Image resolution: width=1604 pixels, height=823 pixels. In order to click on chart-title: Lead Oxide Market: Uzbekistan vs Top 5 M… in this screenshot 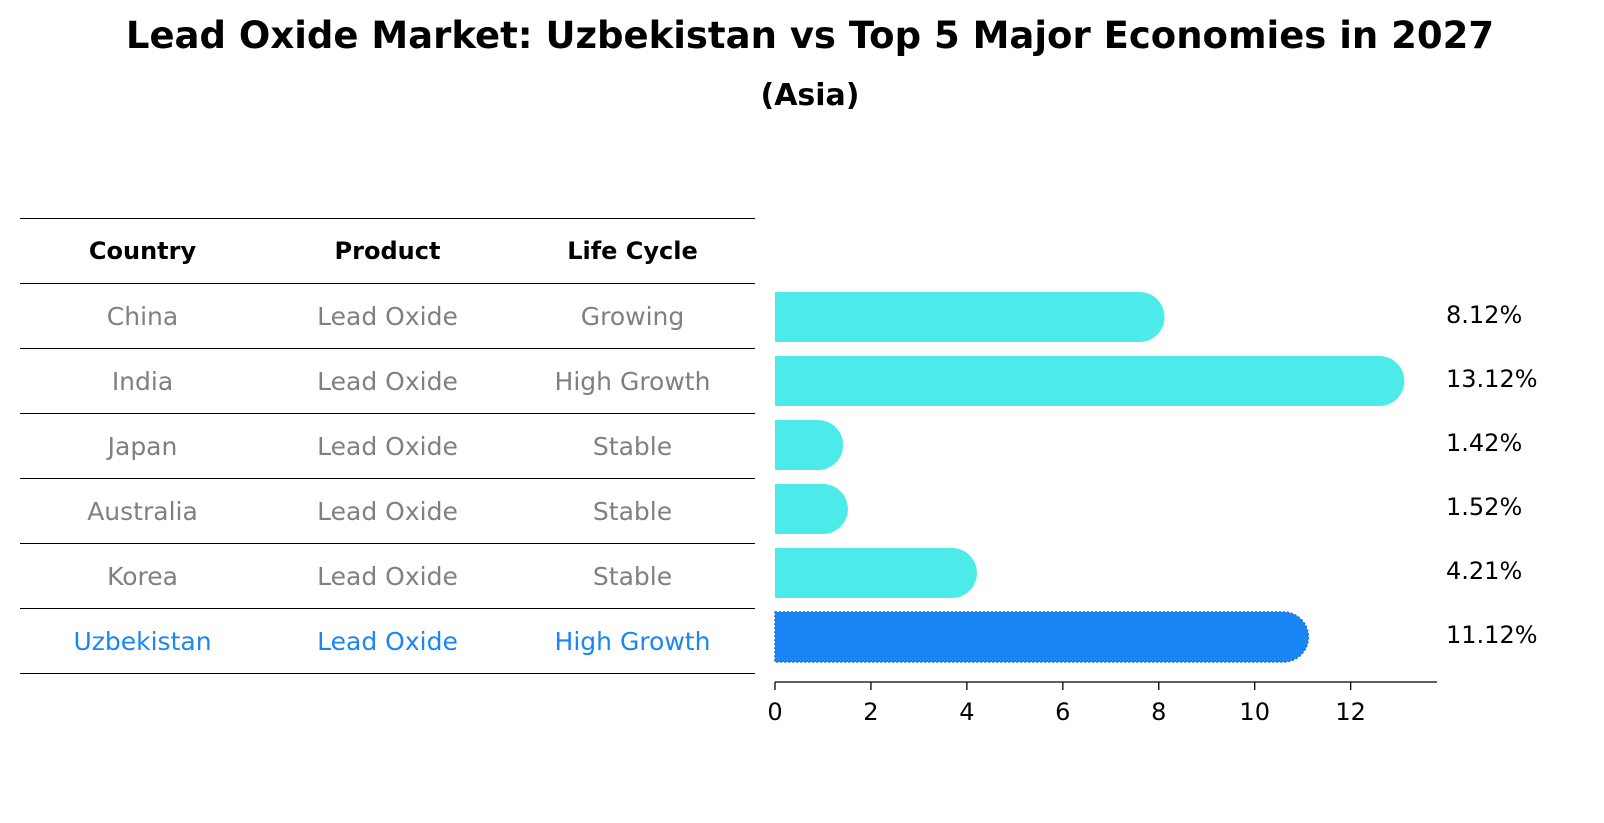, I will do `click(810, 35)`.